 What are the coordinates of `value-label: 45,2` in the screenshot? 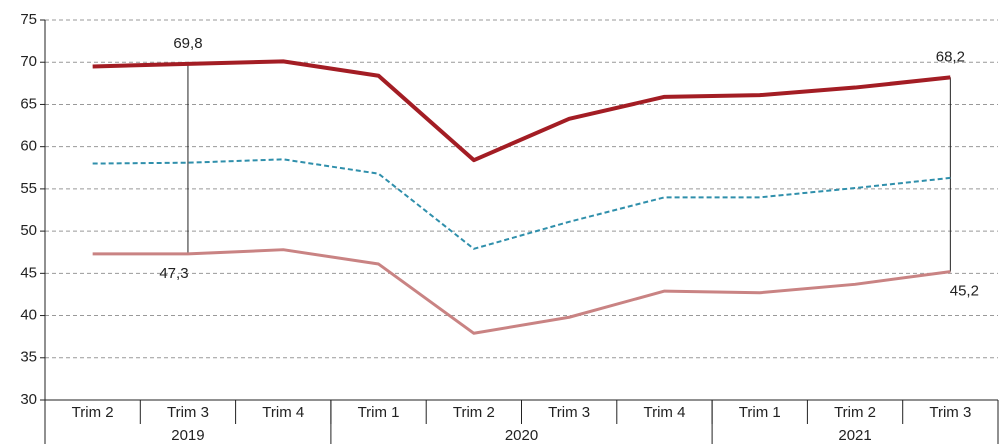 It's located at (964, 291).